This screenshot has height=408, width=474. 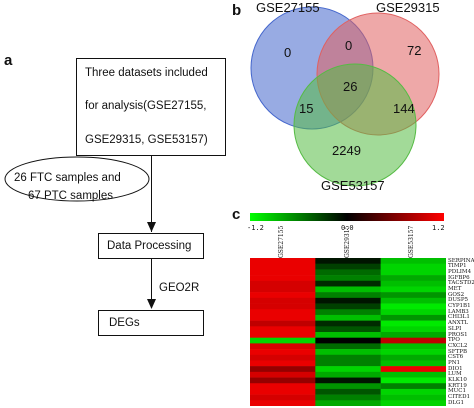 I want to click on heatmap-column-label-2: GSE29315, so click(x=347, y=241).